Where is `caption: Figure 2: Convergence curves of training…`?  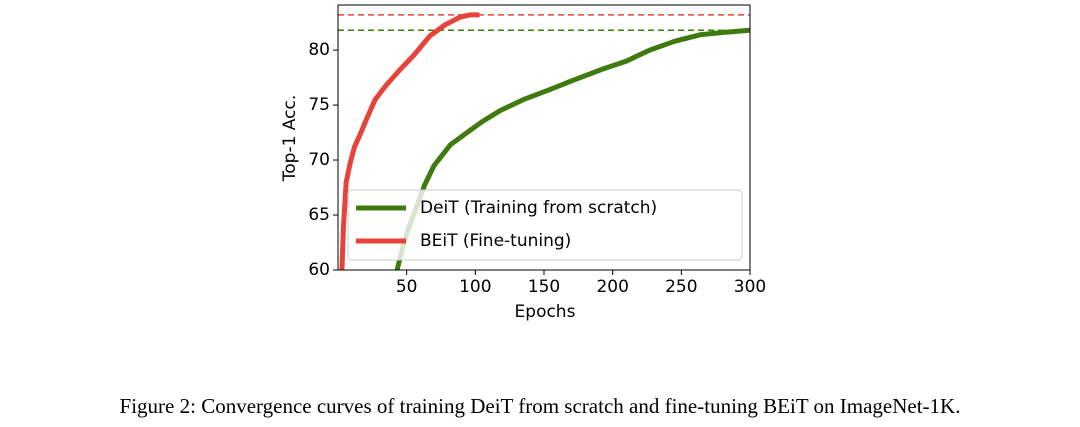
caption: Figure 2: Convergence curves of training… is located at coordinates (540, 406).